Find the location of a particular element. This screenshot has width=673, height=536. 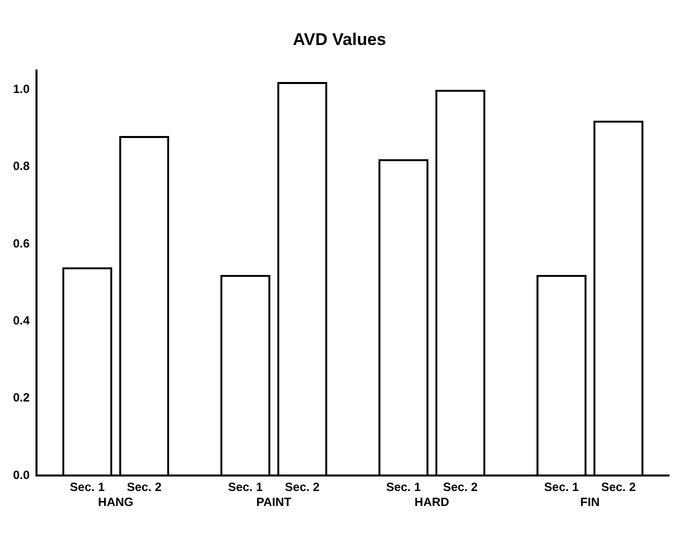

x-tick-label: HANG is located at coordinates (116, 502).